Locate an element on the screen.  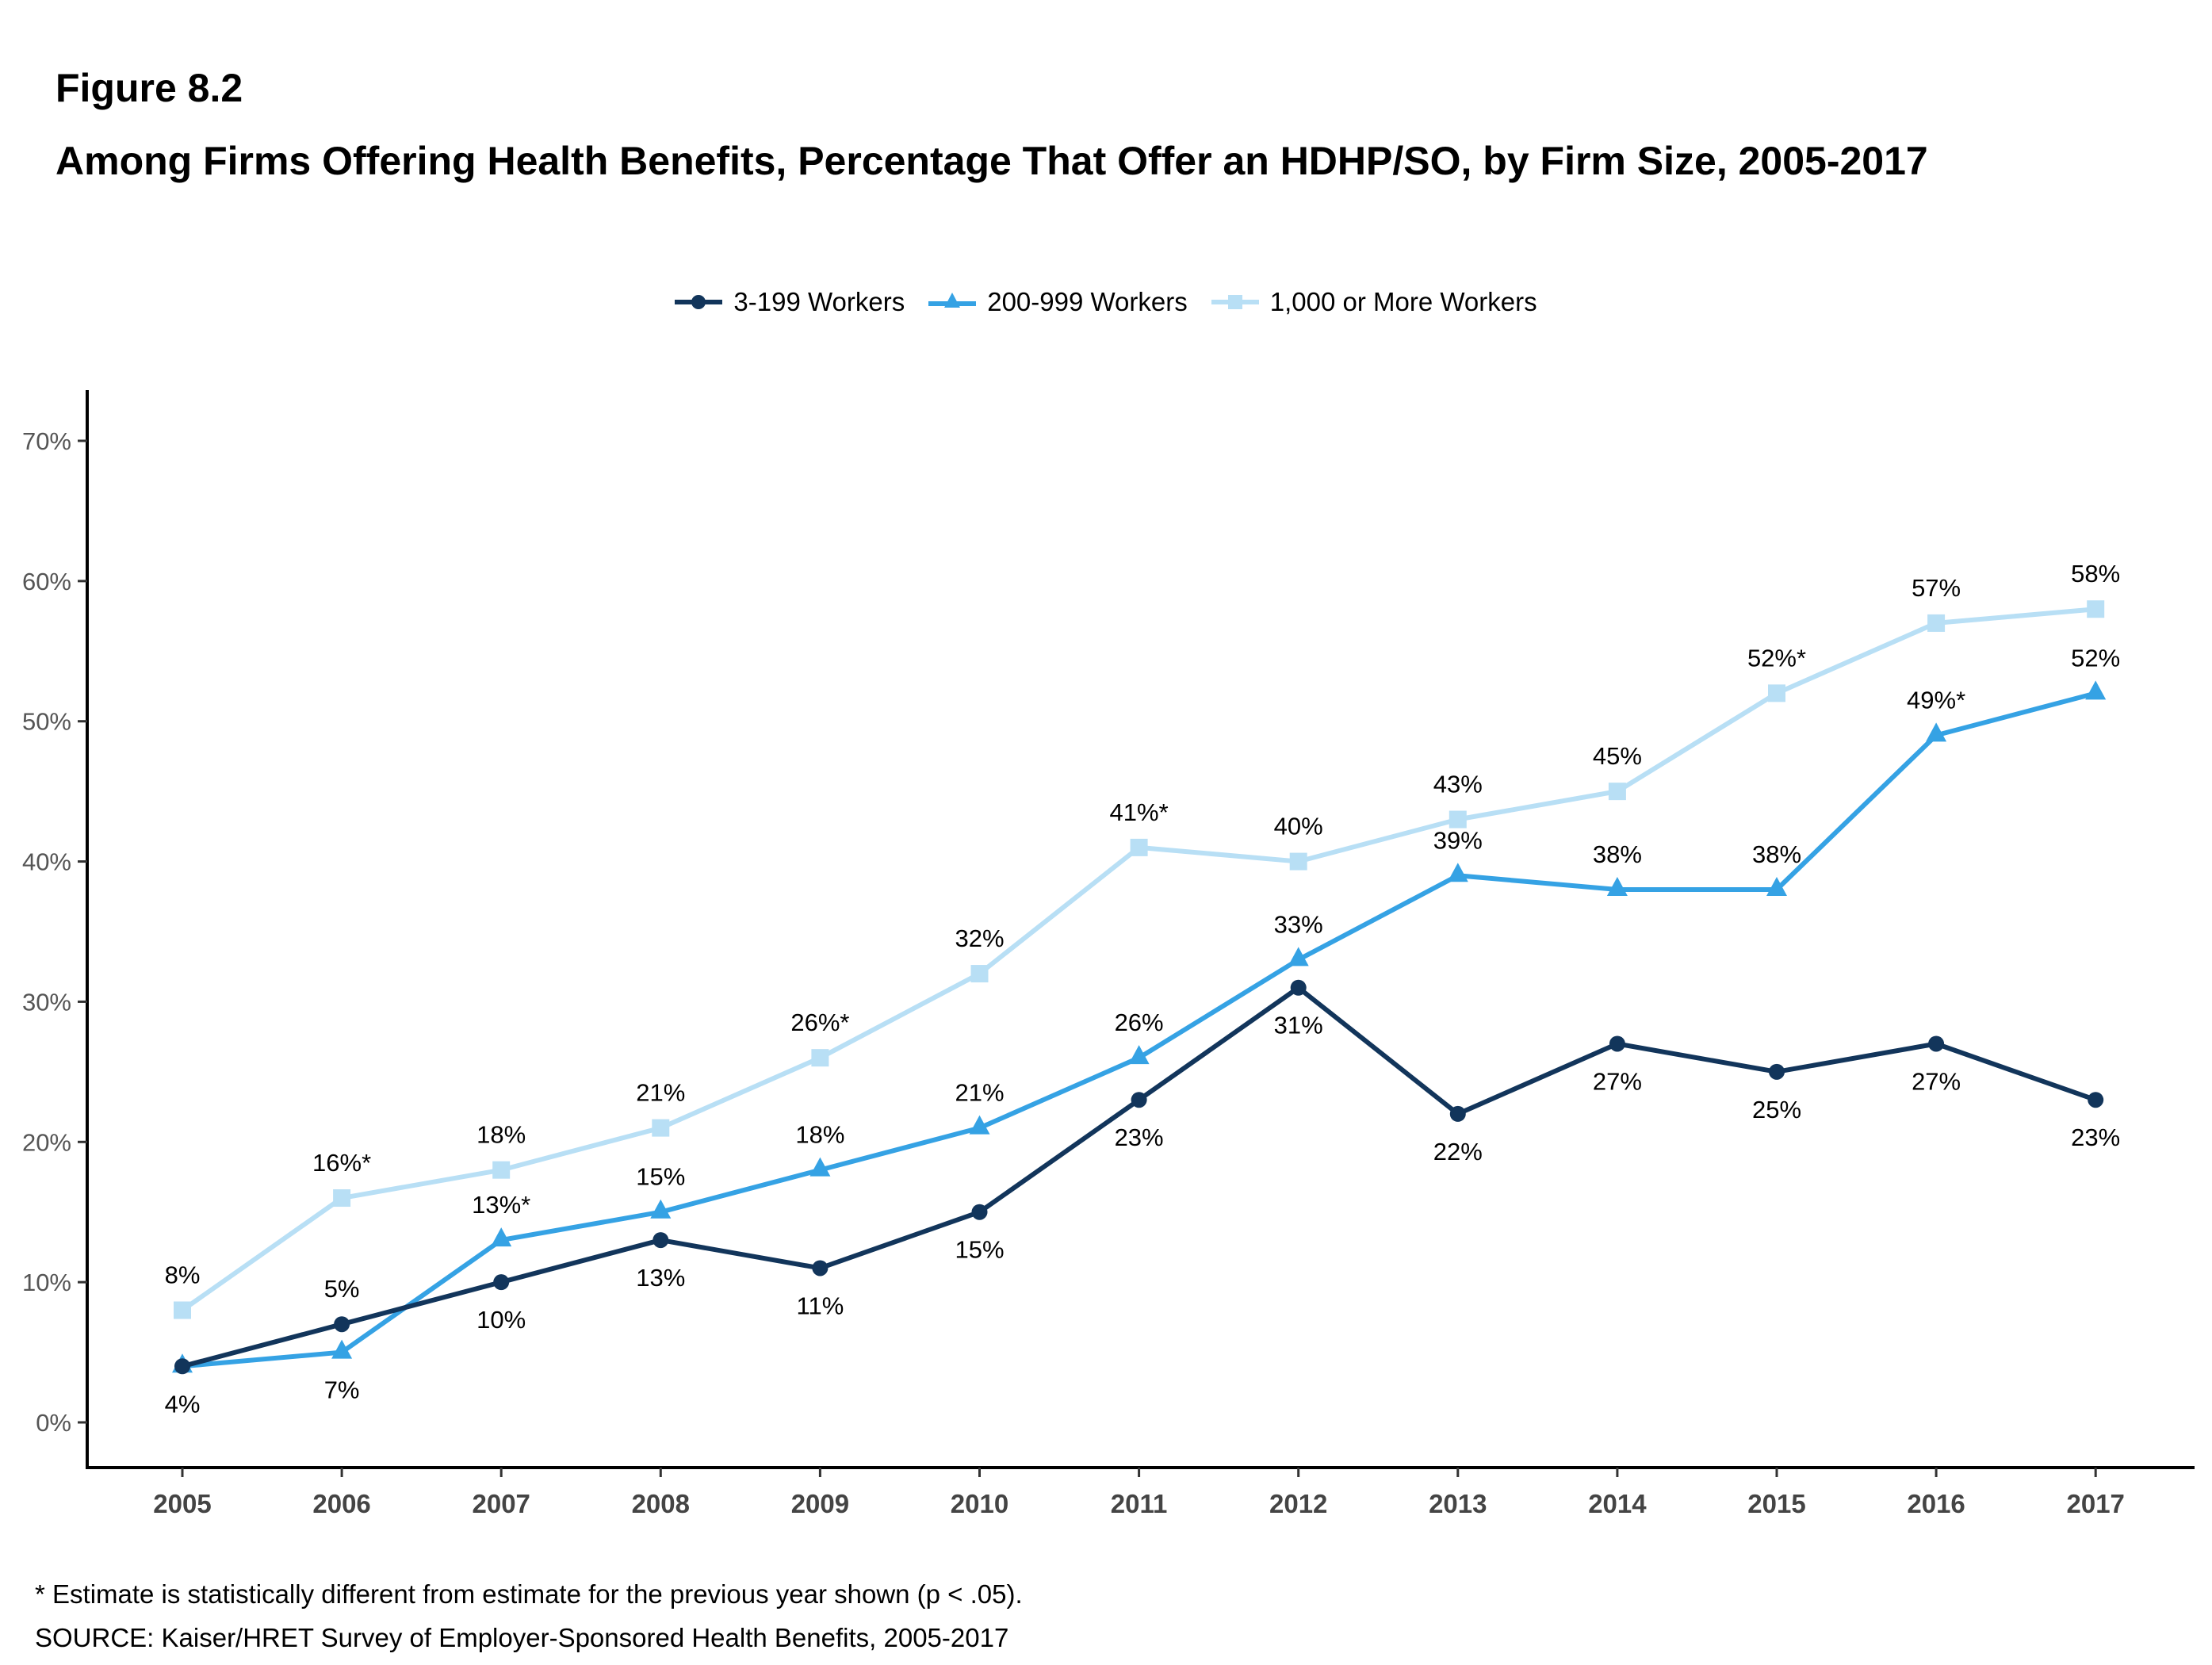
data-label: 16%* is located at coordinates (341, 1163).